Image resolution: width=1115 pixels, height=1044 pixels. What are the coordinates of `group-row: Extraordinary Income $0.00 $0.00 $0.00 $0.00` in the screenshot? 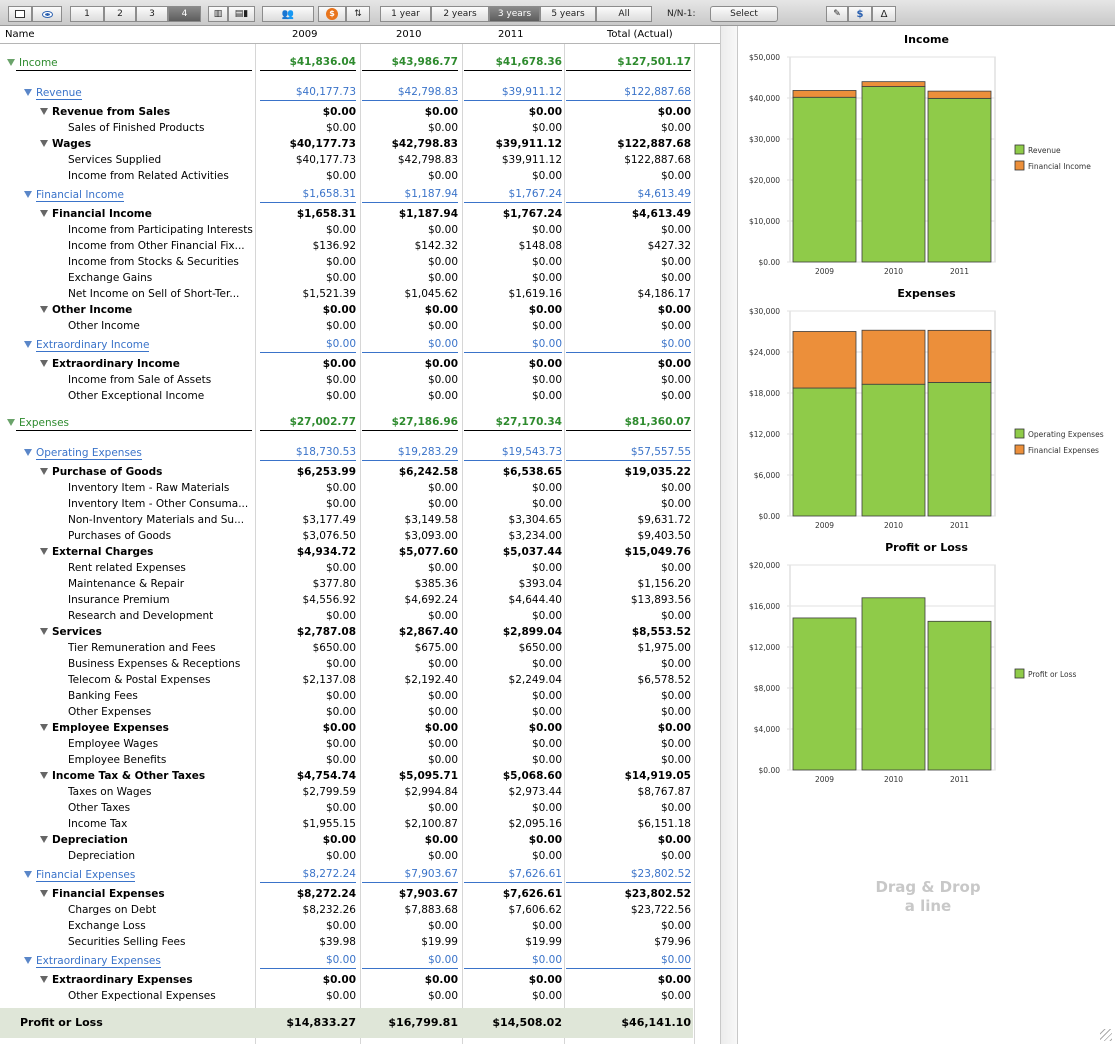 It's located at (360, 345).